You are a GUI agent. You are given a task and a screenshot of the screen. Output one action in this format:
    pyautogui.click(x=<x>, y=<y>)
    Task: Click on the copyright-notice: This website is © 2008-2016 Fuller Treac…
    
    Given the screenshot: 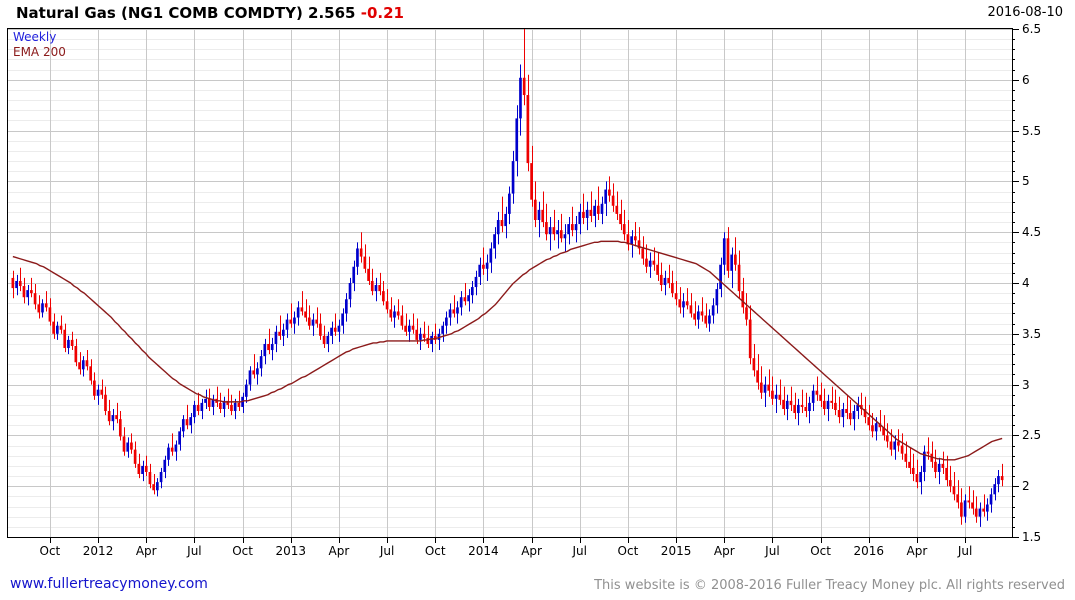 What is the action you would take?
    pyautogui.click(x=829, y=585)
    